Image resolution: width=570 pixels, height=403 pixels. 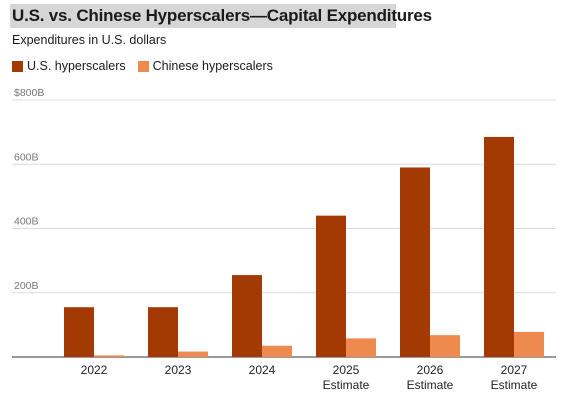 I want to click on y-tick-label: 200B, so click(x=26, y=286).